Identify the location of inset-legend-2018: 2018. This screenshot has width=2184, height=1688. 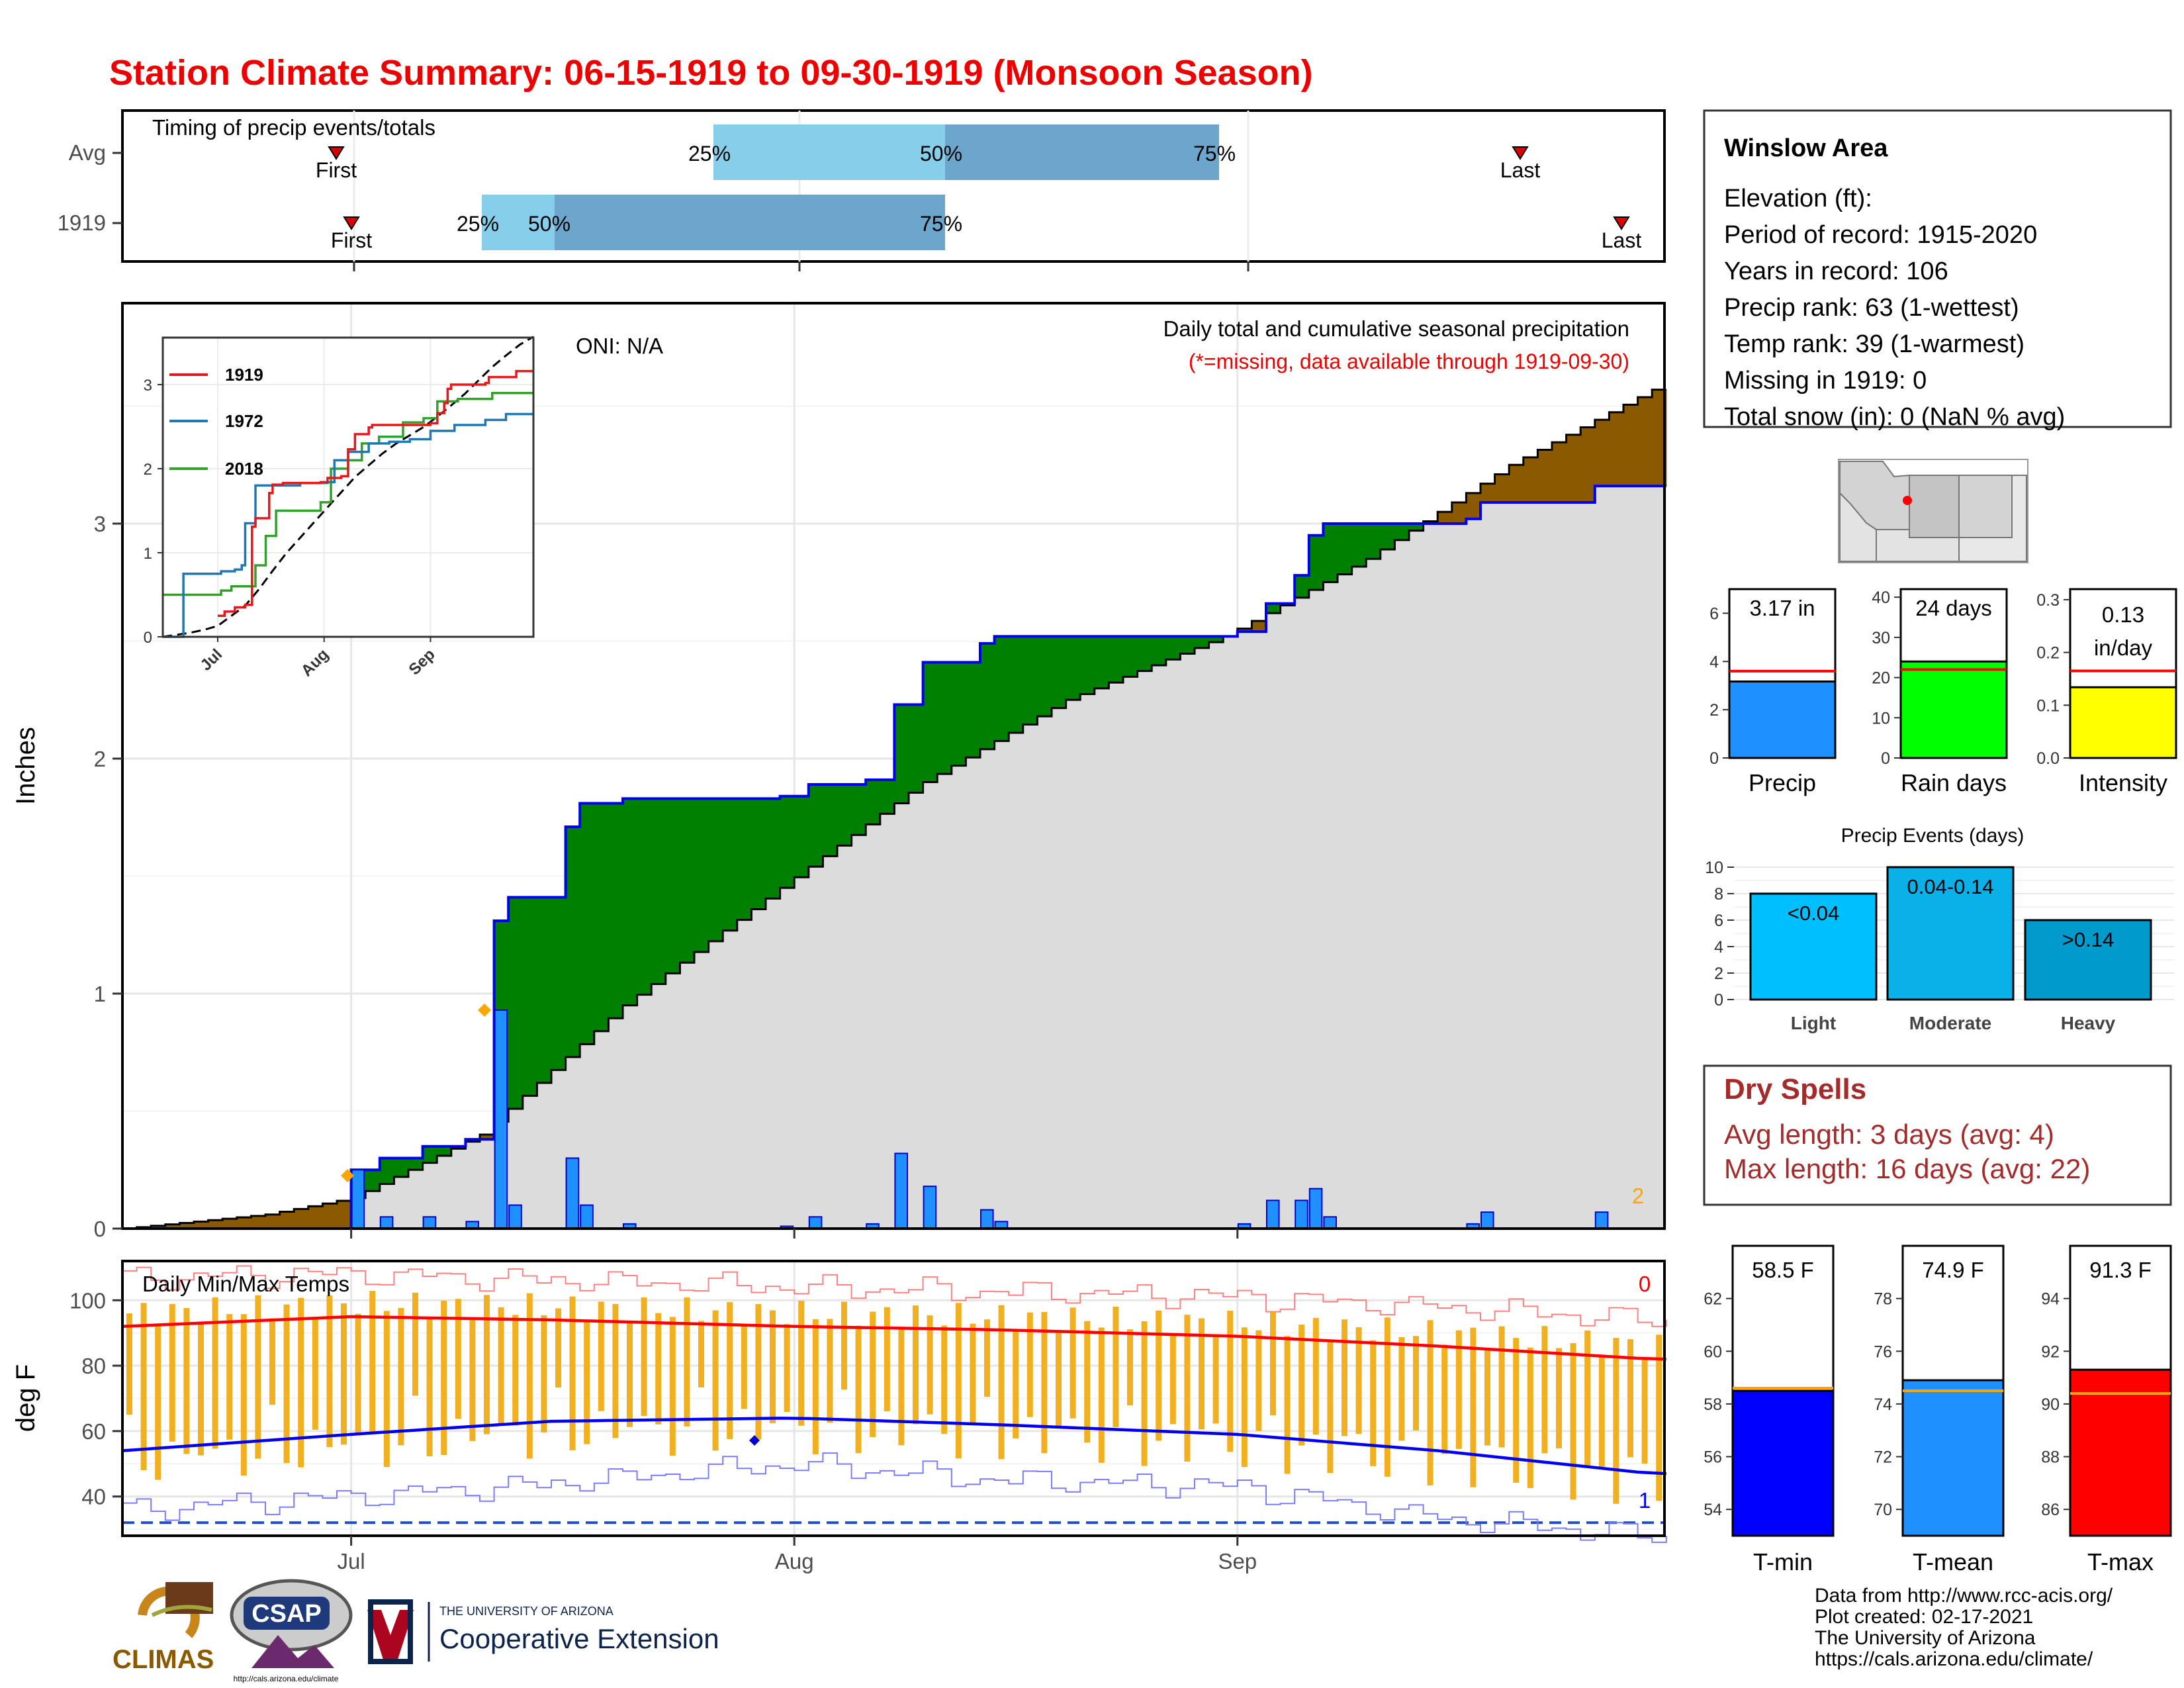
(244, 469).